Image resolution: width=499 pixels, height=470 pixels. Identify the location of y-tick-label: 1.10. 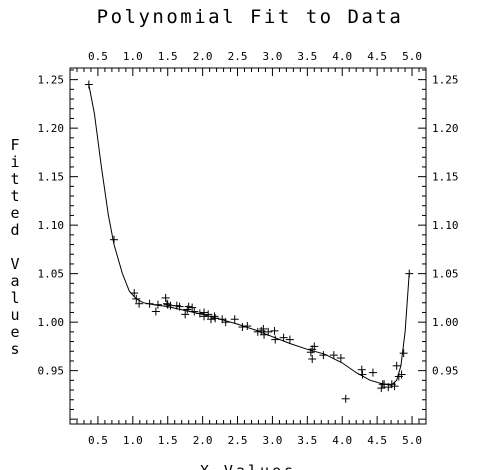
(51, 225).